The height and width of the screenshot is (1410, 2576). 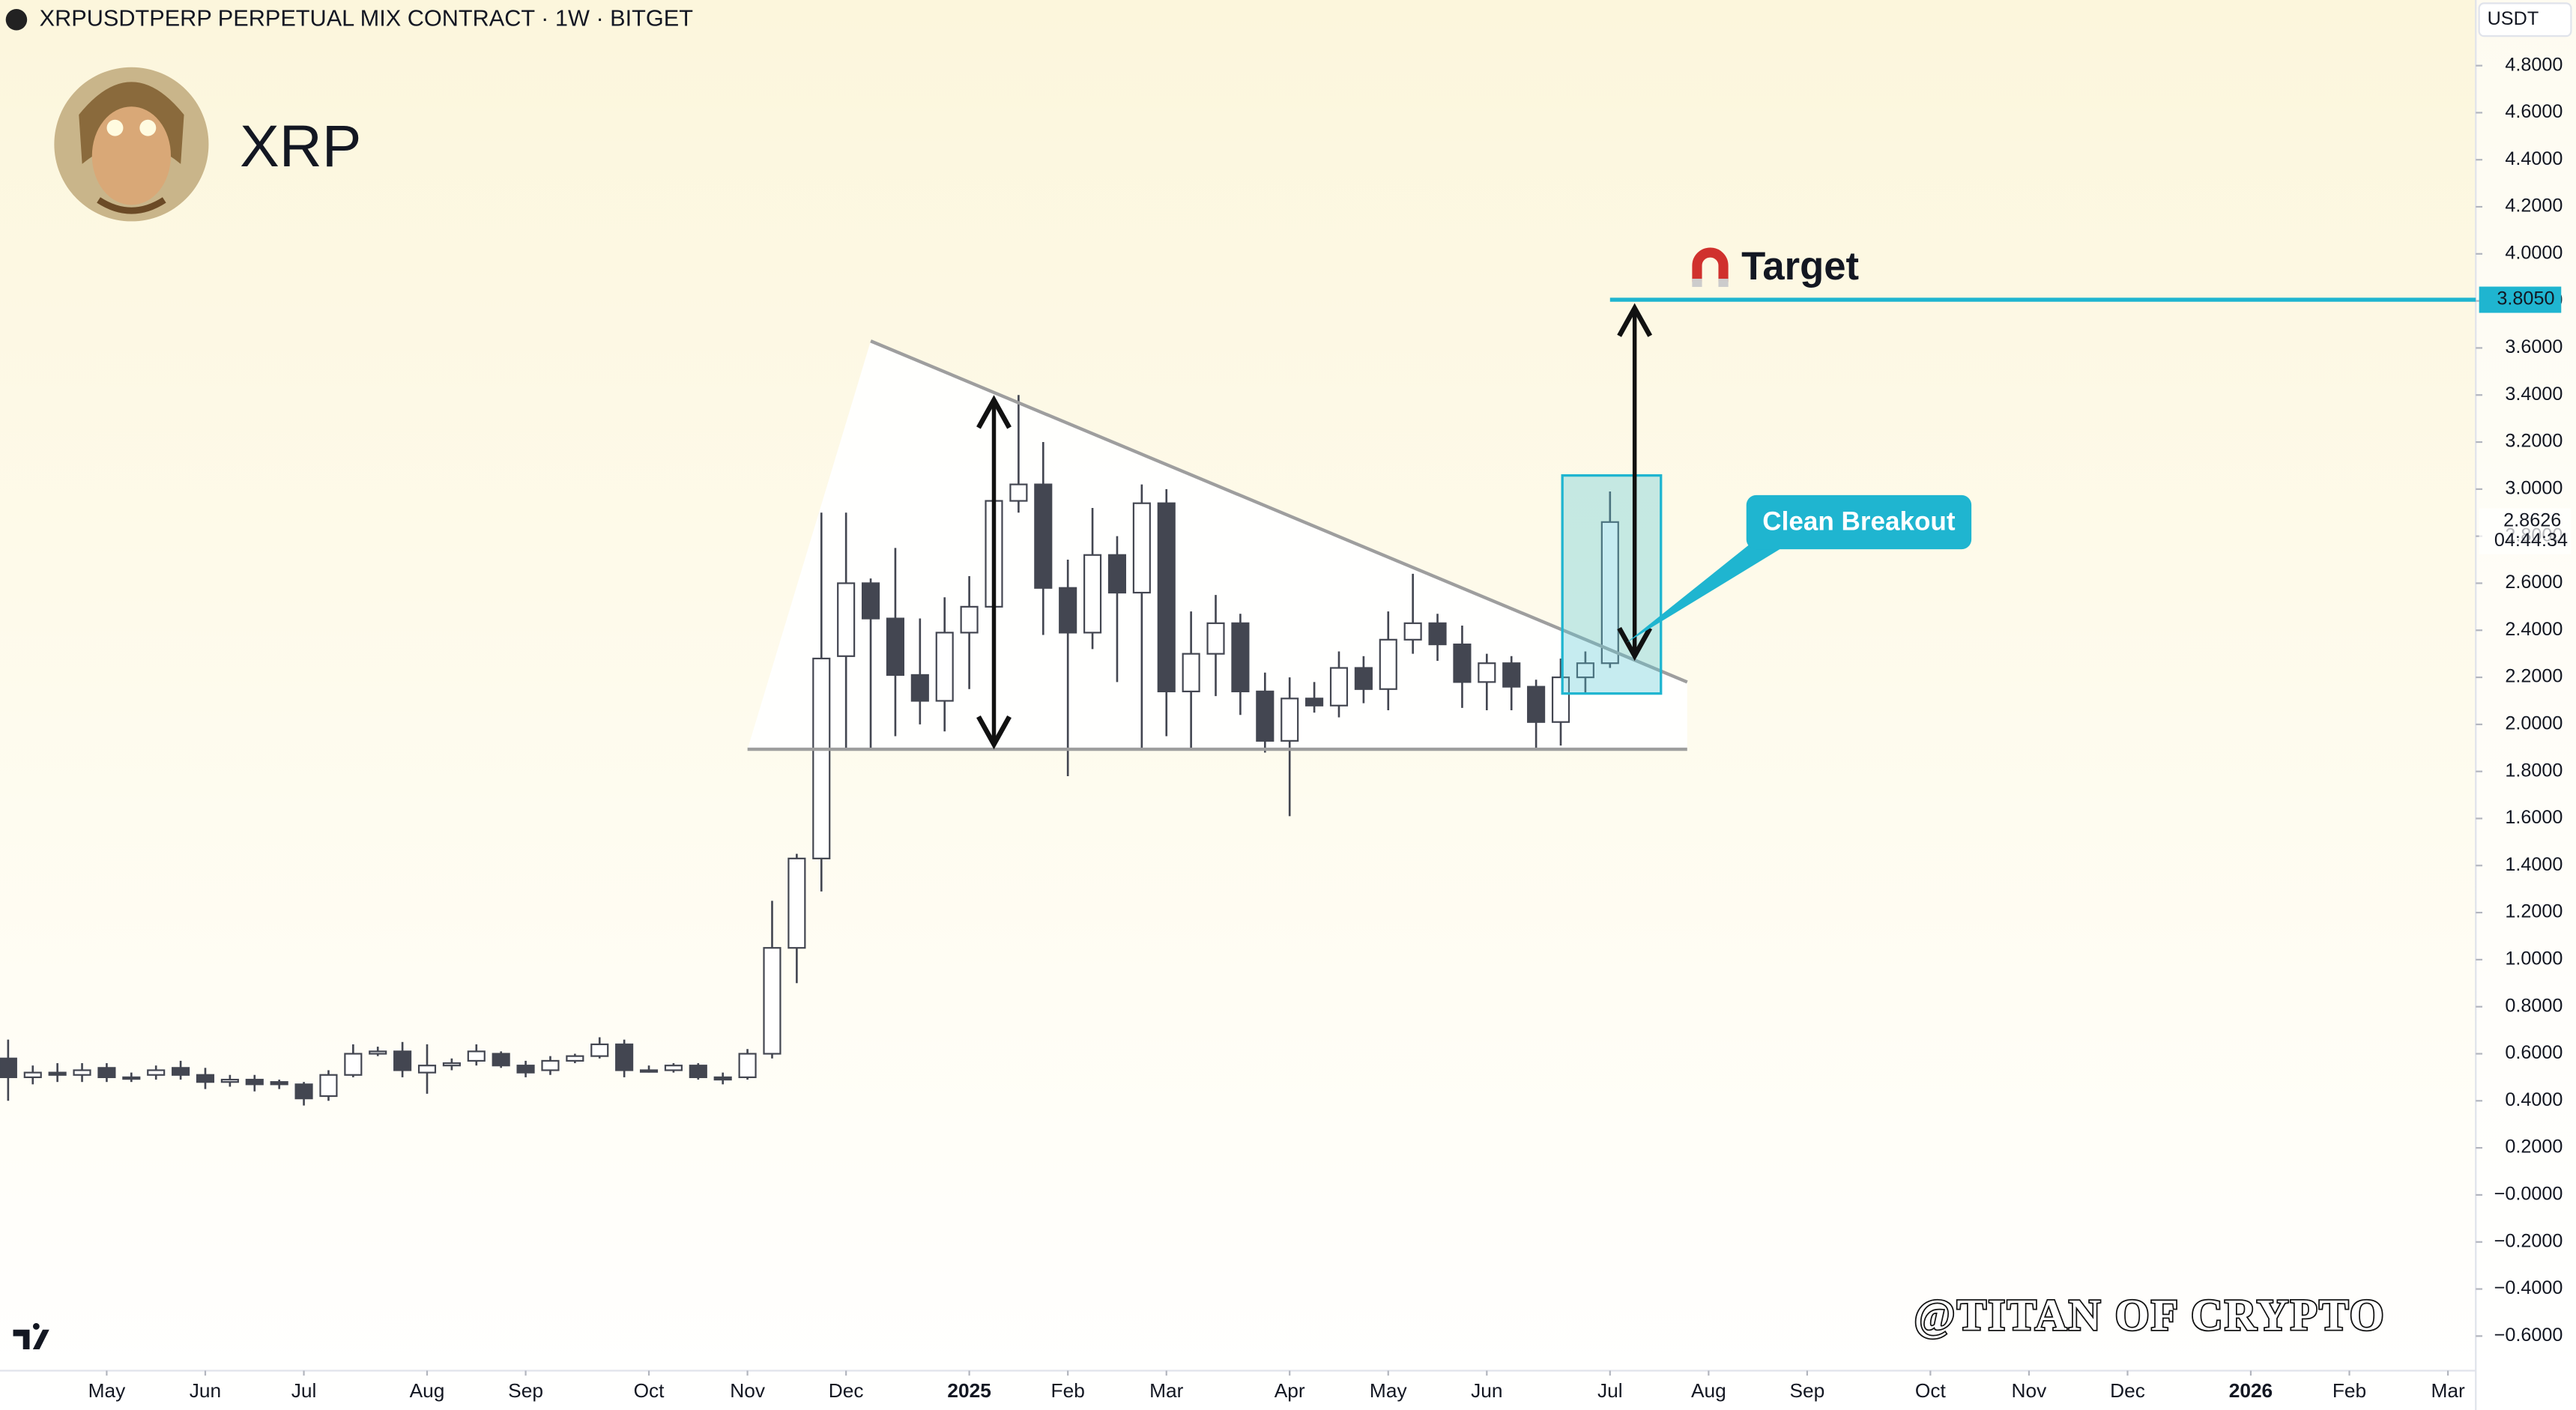 I want to click on x-tick-label: 2026, so click(x=2251, y=1390).